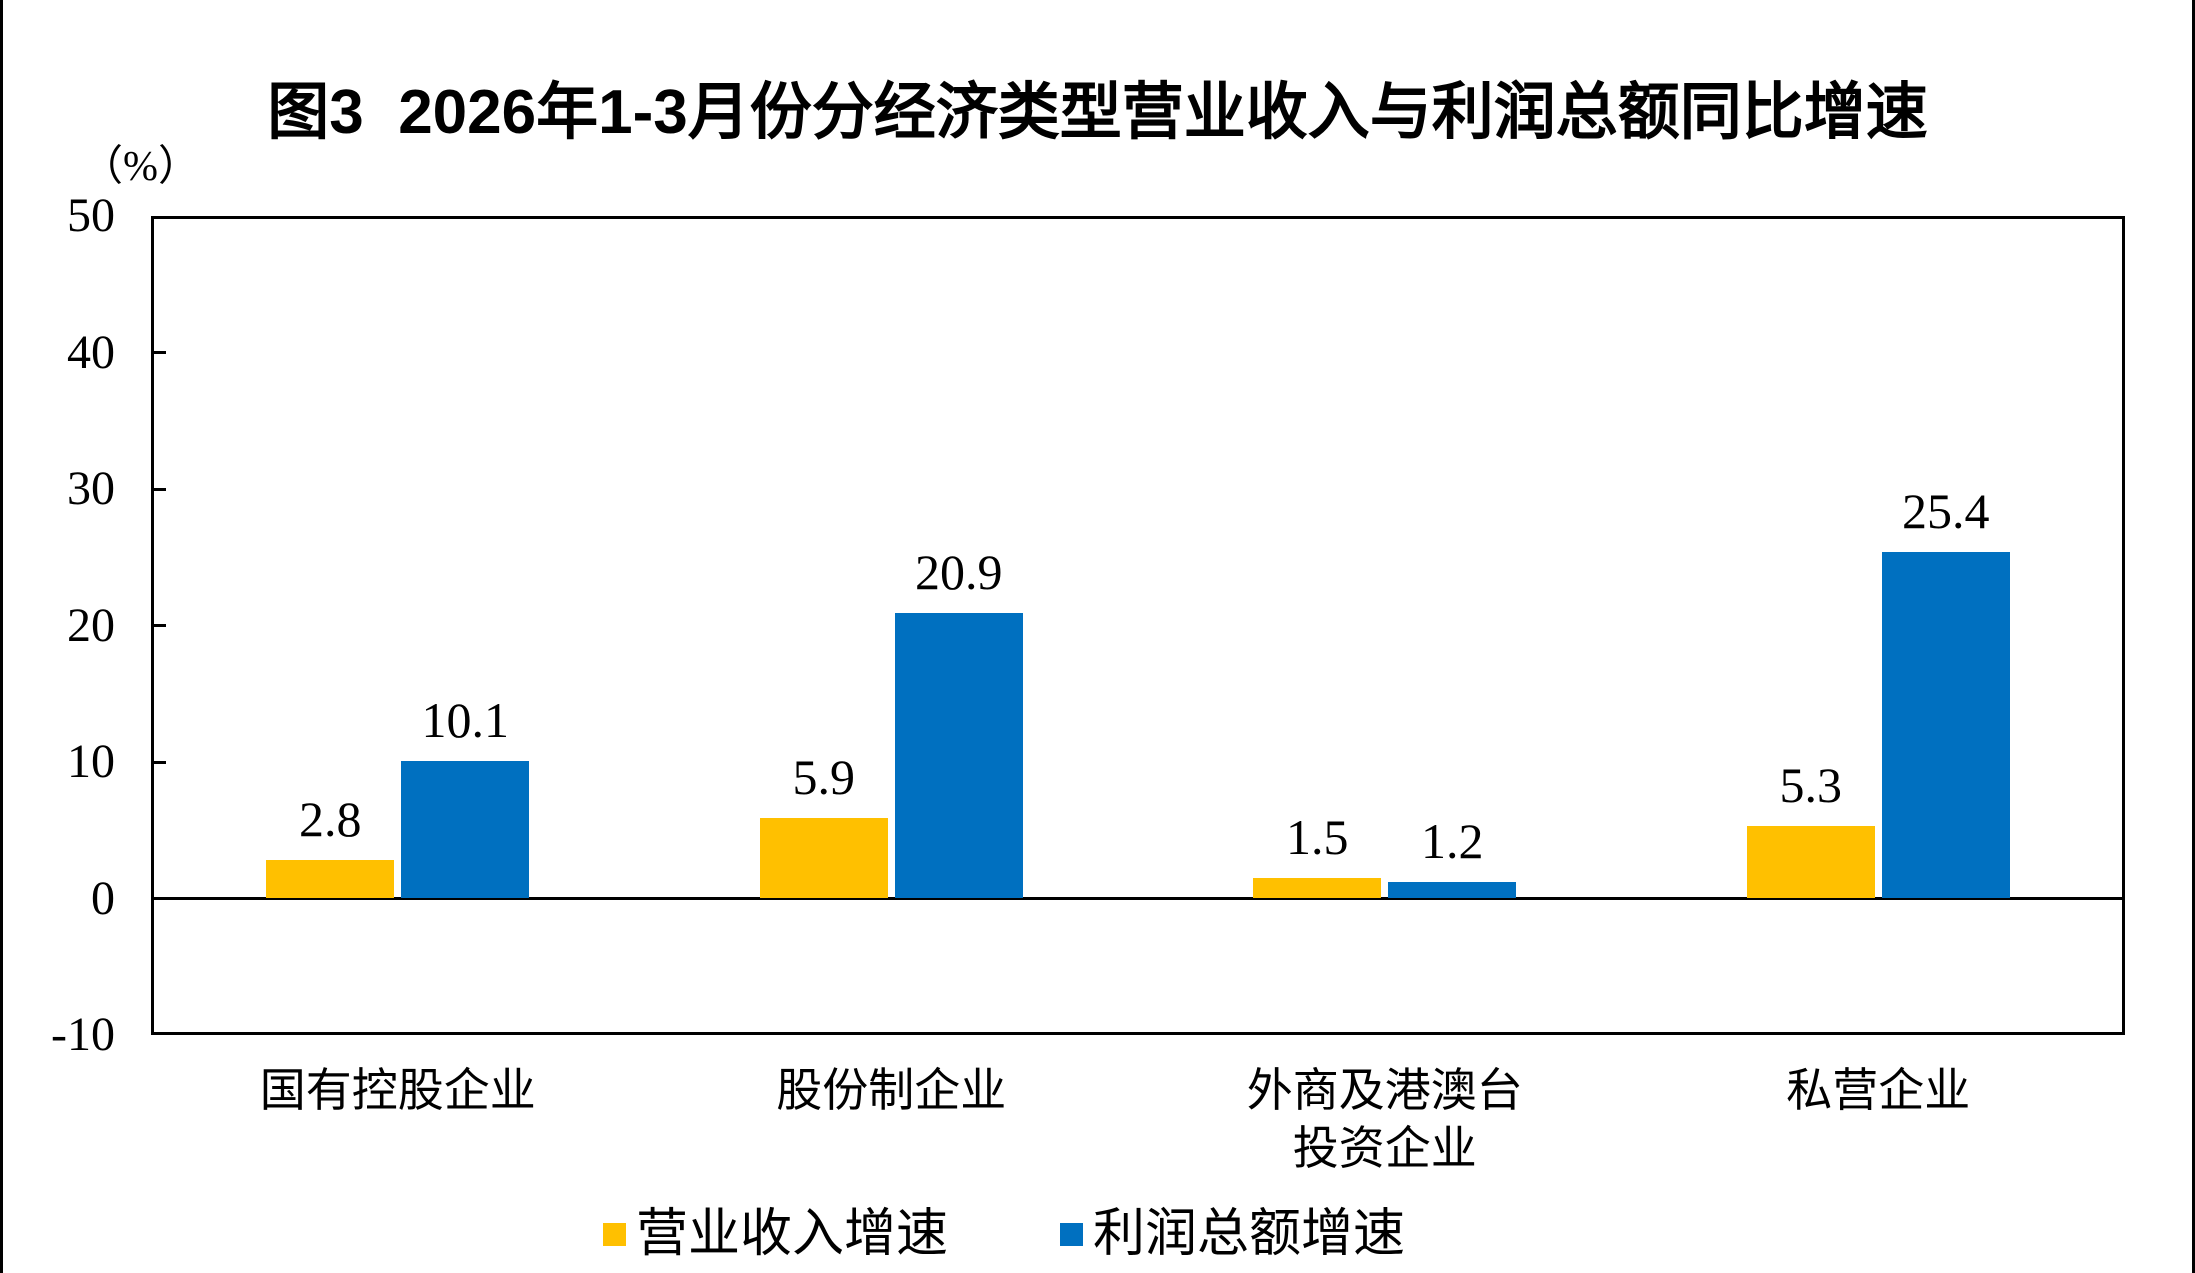 The width and height of the screenshot is (2195, 1273). Describe the element at coordinates (1072, 1234) in the screenshot. I see `legend-swatch-profit` at that location.